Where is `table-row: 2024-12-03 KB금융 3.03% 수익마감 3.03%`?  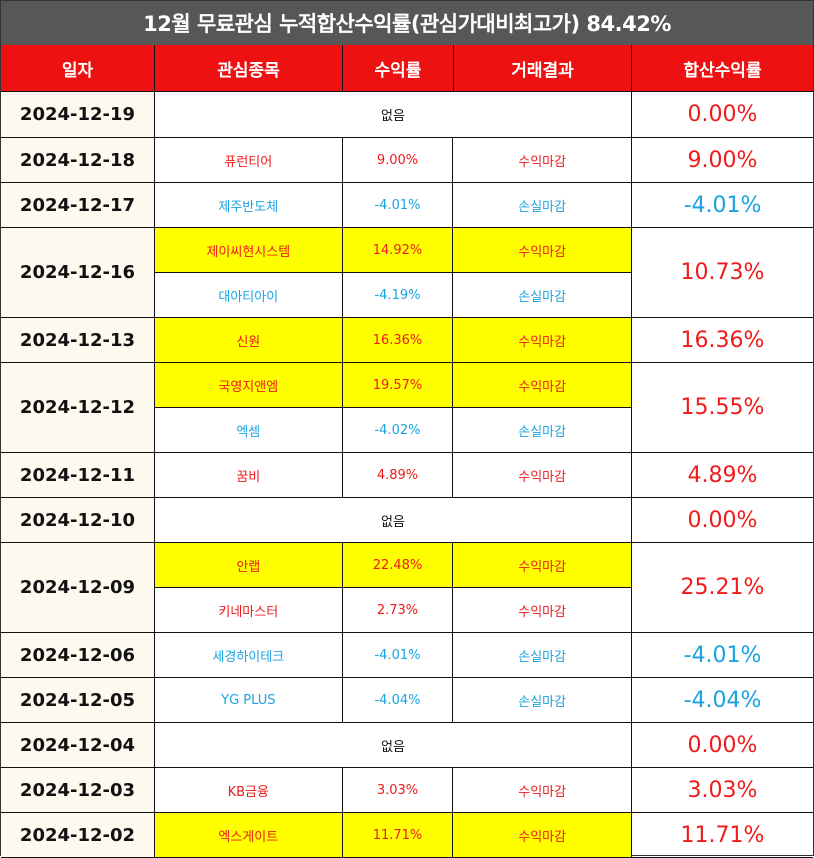
table-row: 2024-12-03 KB금융 3.03% 수익마감 3.03% is located at coordinates (407, 790).